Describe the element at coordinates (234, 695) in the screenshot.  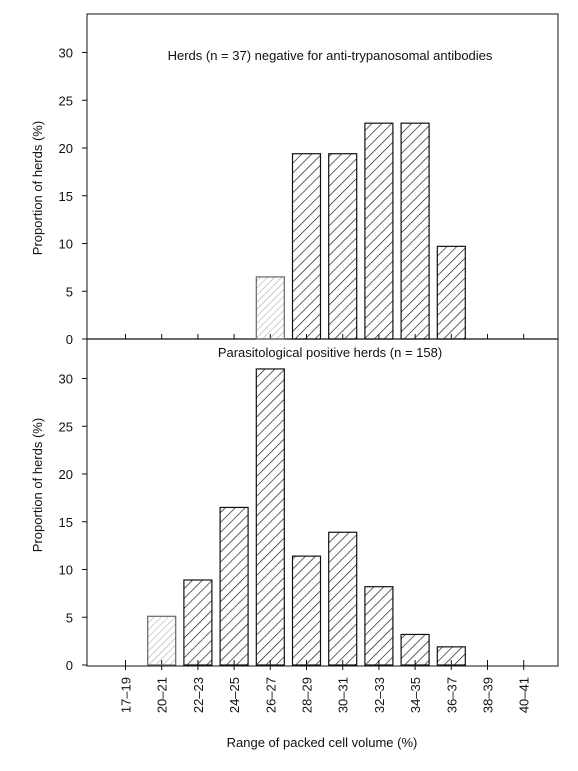
I see `x-tick-label: 24–25` at that location.